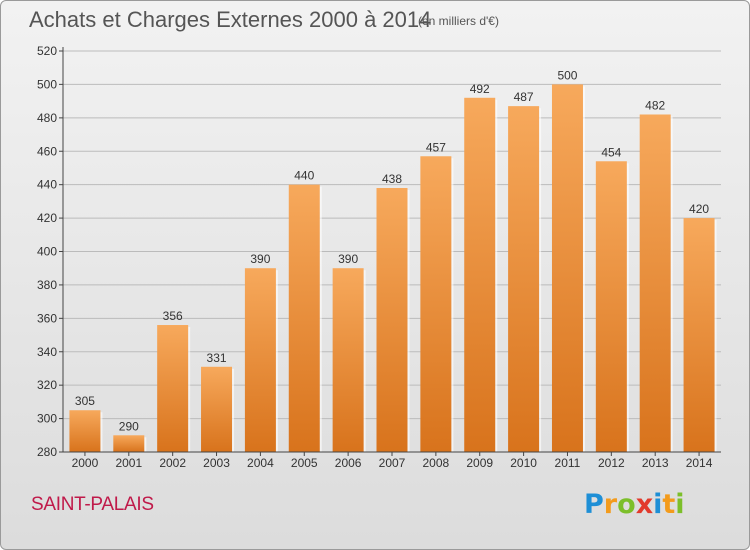 This screenshot has height=550, width=750. What do you see at coordinates (47, 84) in the screenshot?
I see `y-tick-label: 500` at bounding box center [47, 84].